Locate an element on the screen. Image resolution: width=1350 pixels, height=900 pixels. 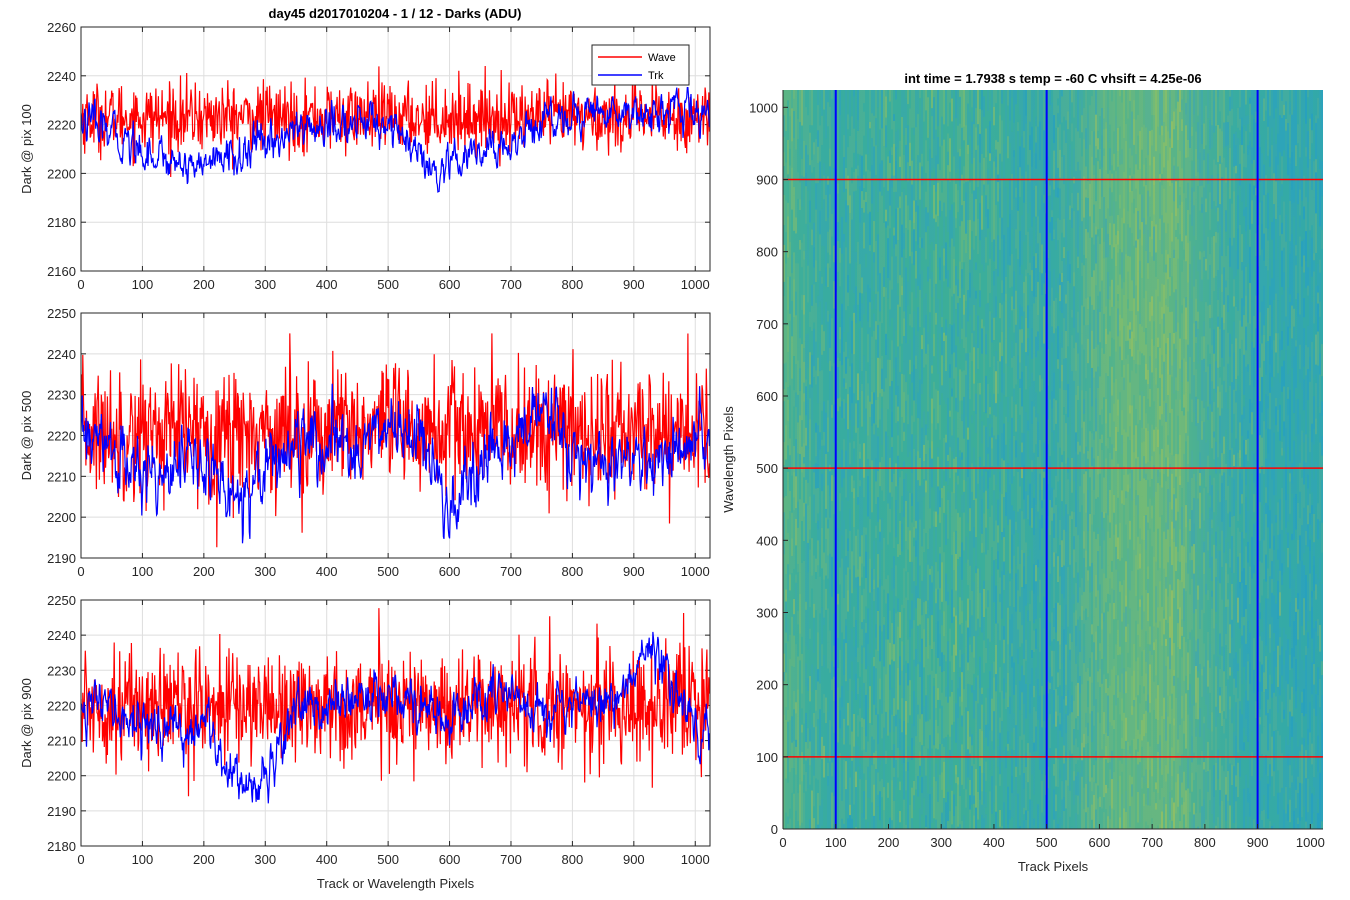
y-tick-label: 2160 is located at coordinates (61, 271).